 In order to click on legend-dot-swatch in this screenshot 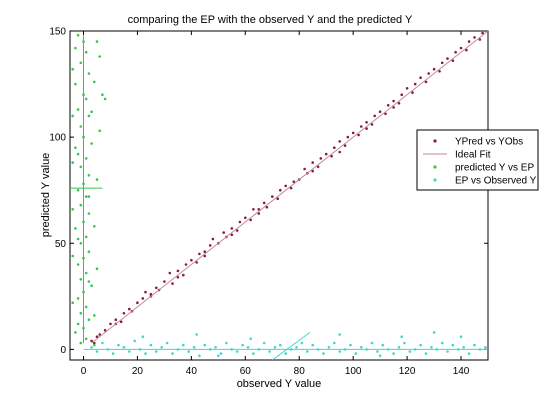, I will do `click(435, 141)`.